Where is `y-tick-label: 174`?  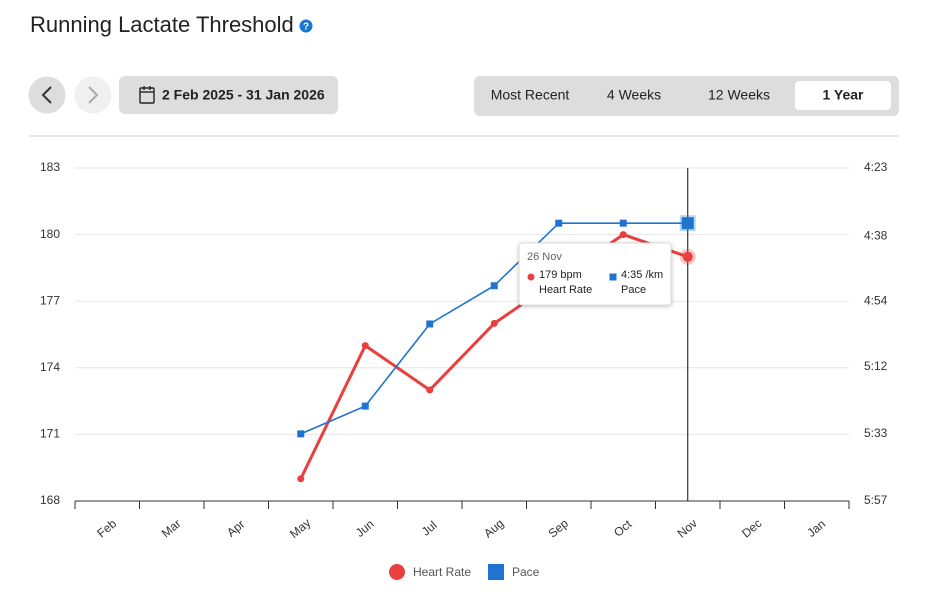
y-tick-label: 174 is located at coordinates (50, 367).